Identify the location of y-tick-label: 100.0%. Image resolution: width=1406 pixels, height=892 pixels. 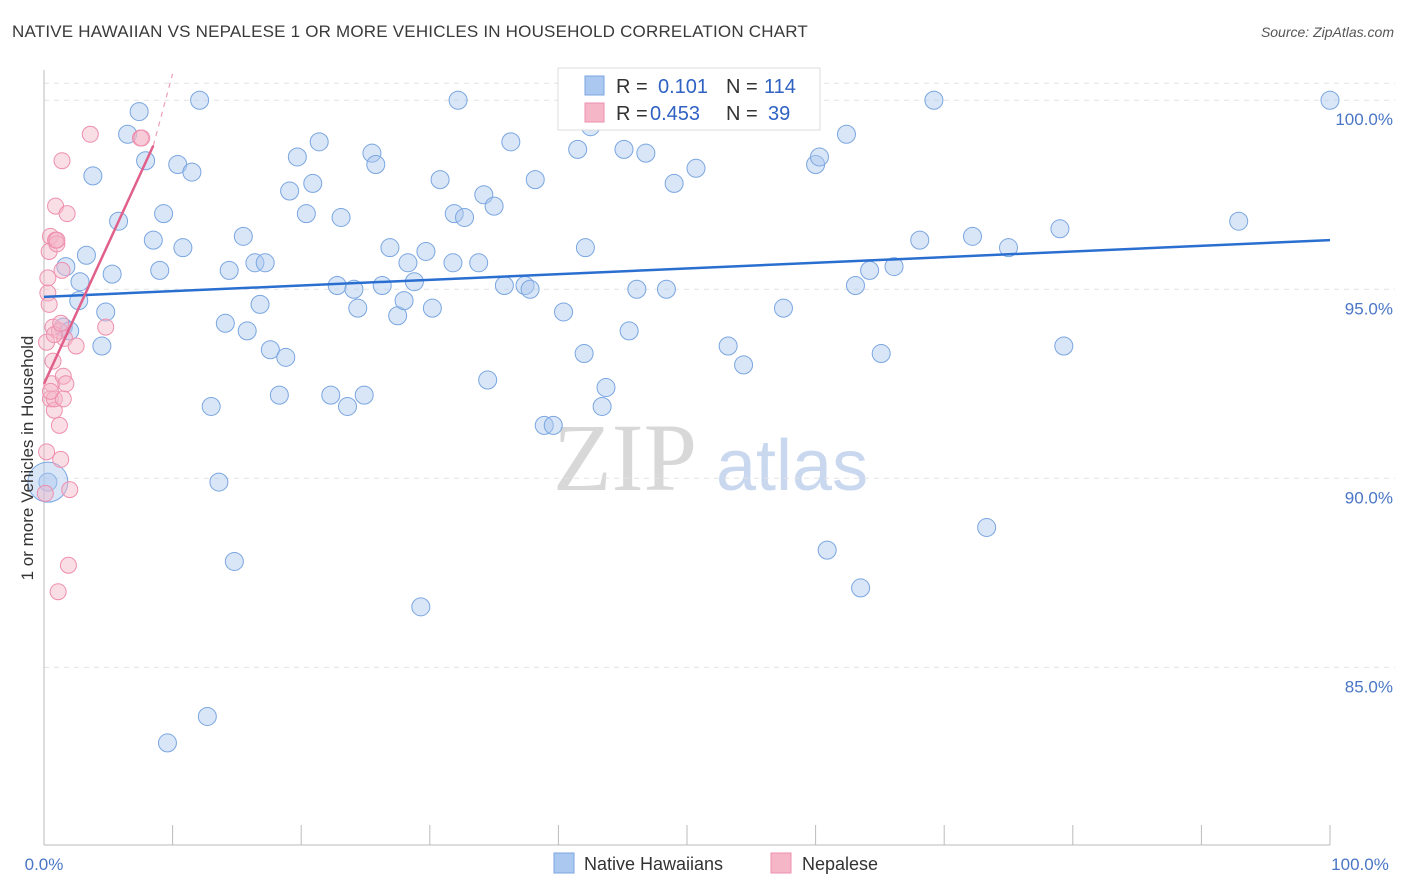
(1364, 119).